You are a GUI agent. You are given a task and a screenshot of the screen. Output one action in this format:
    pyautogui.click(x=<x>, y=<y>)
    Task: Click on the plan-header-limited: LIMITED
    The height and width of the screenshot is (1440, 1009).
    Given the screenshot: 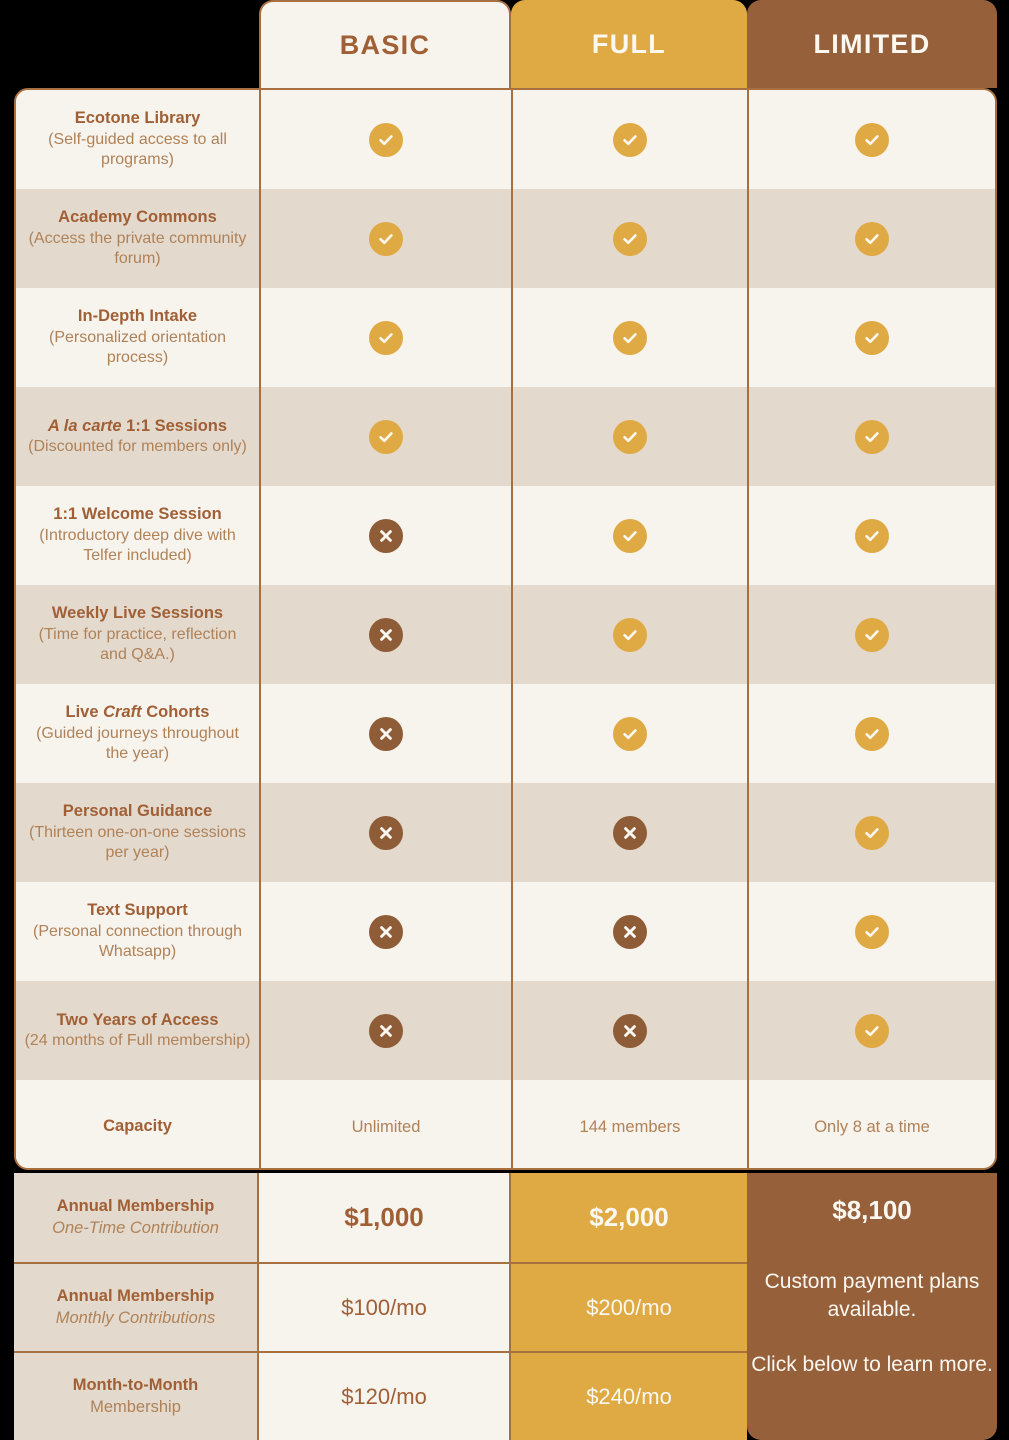 What is the action you would take?
    pyautogui.click(x=872, y=44)
    